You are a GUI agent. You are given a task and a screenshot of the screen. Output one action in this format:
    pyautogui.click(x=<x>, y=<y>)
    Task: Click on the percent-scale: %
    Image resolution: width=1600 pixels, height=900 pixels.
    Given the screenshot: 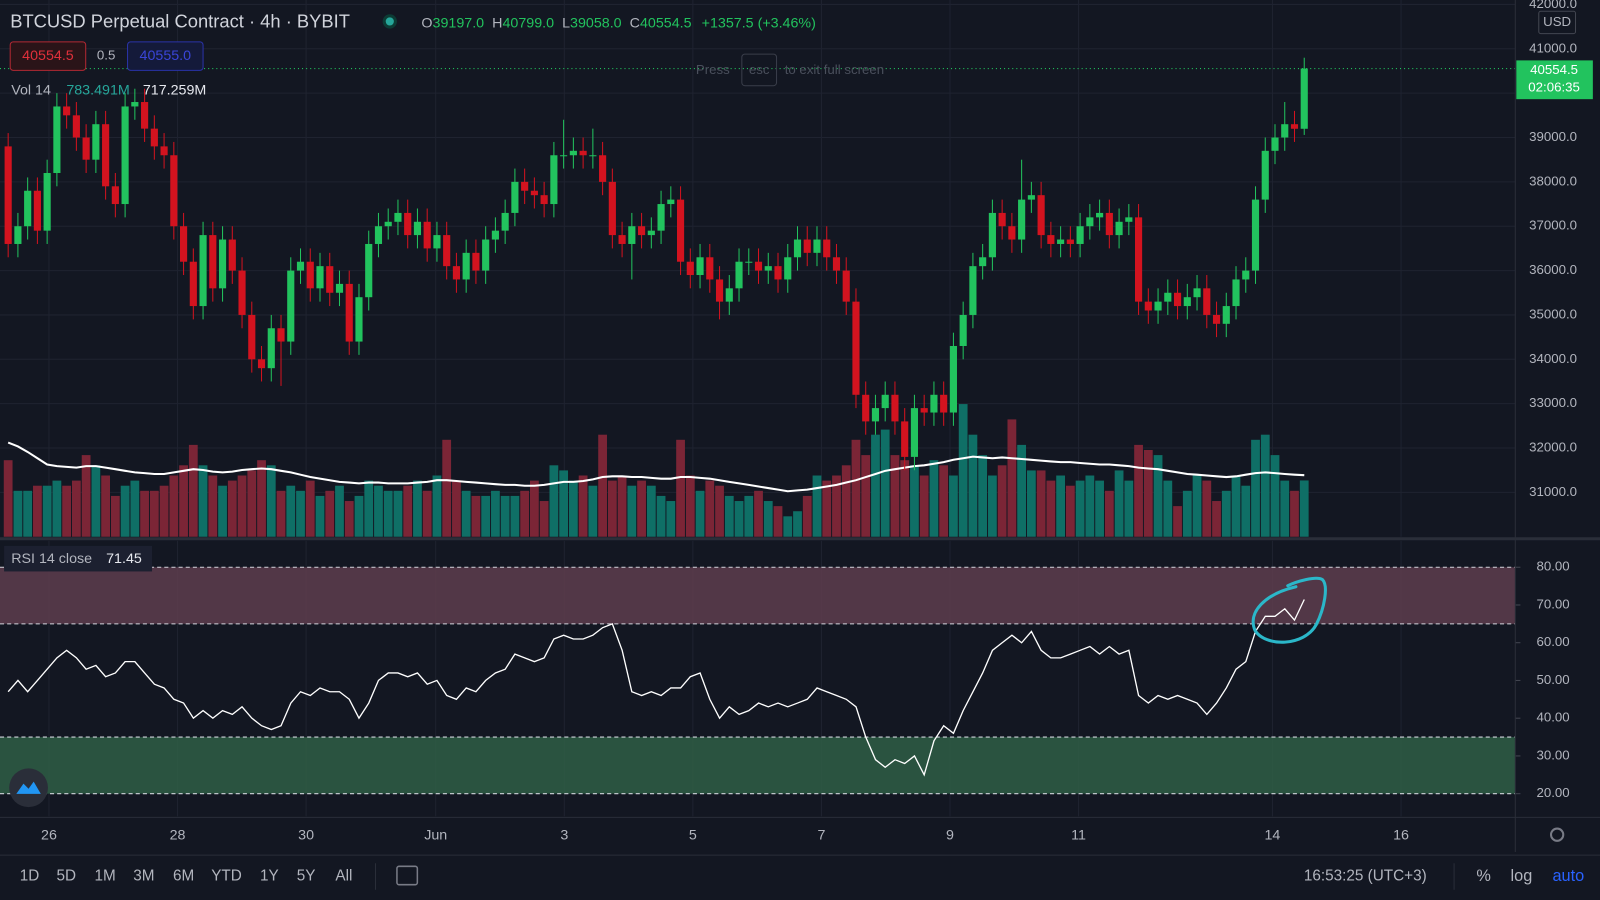 What is the action you would take?
    pyautogui.click(x=1483, y=876)
    